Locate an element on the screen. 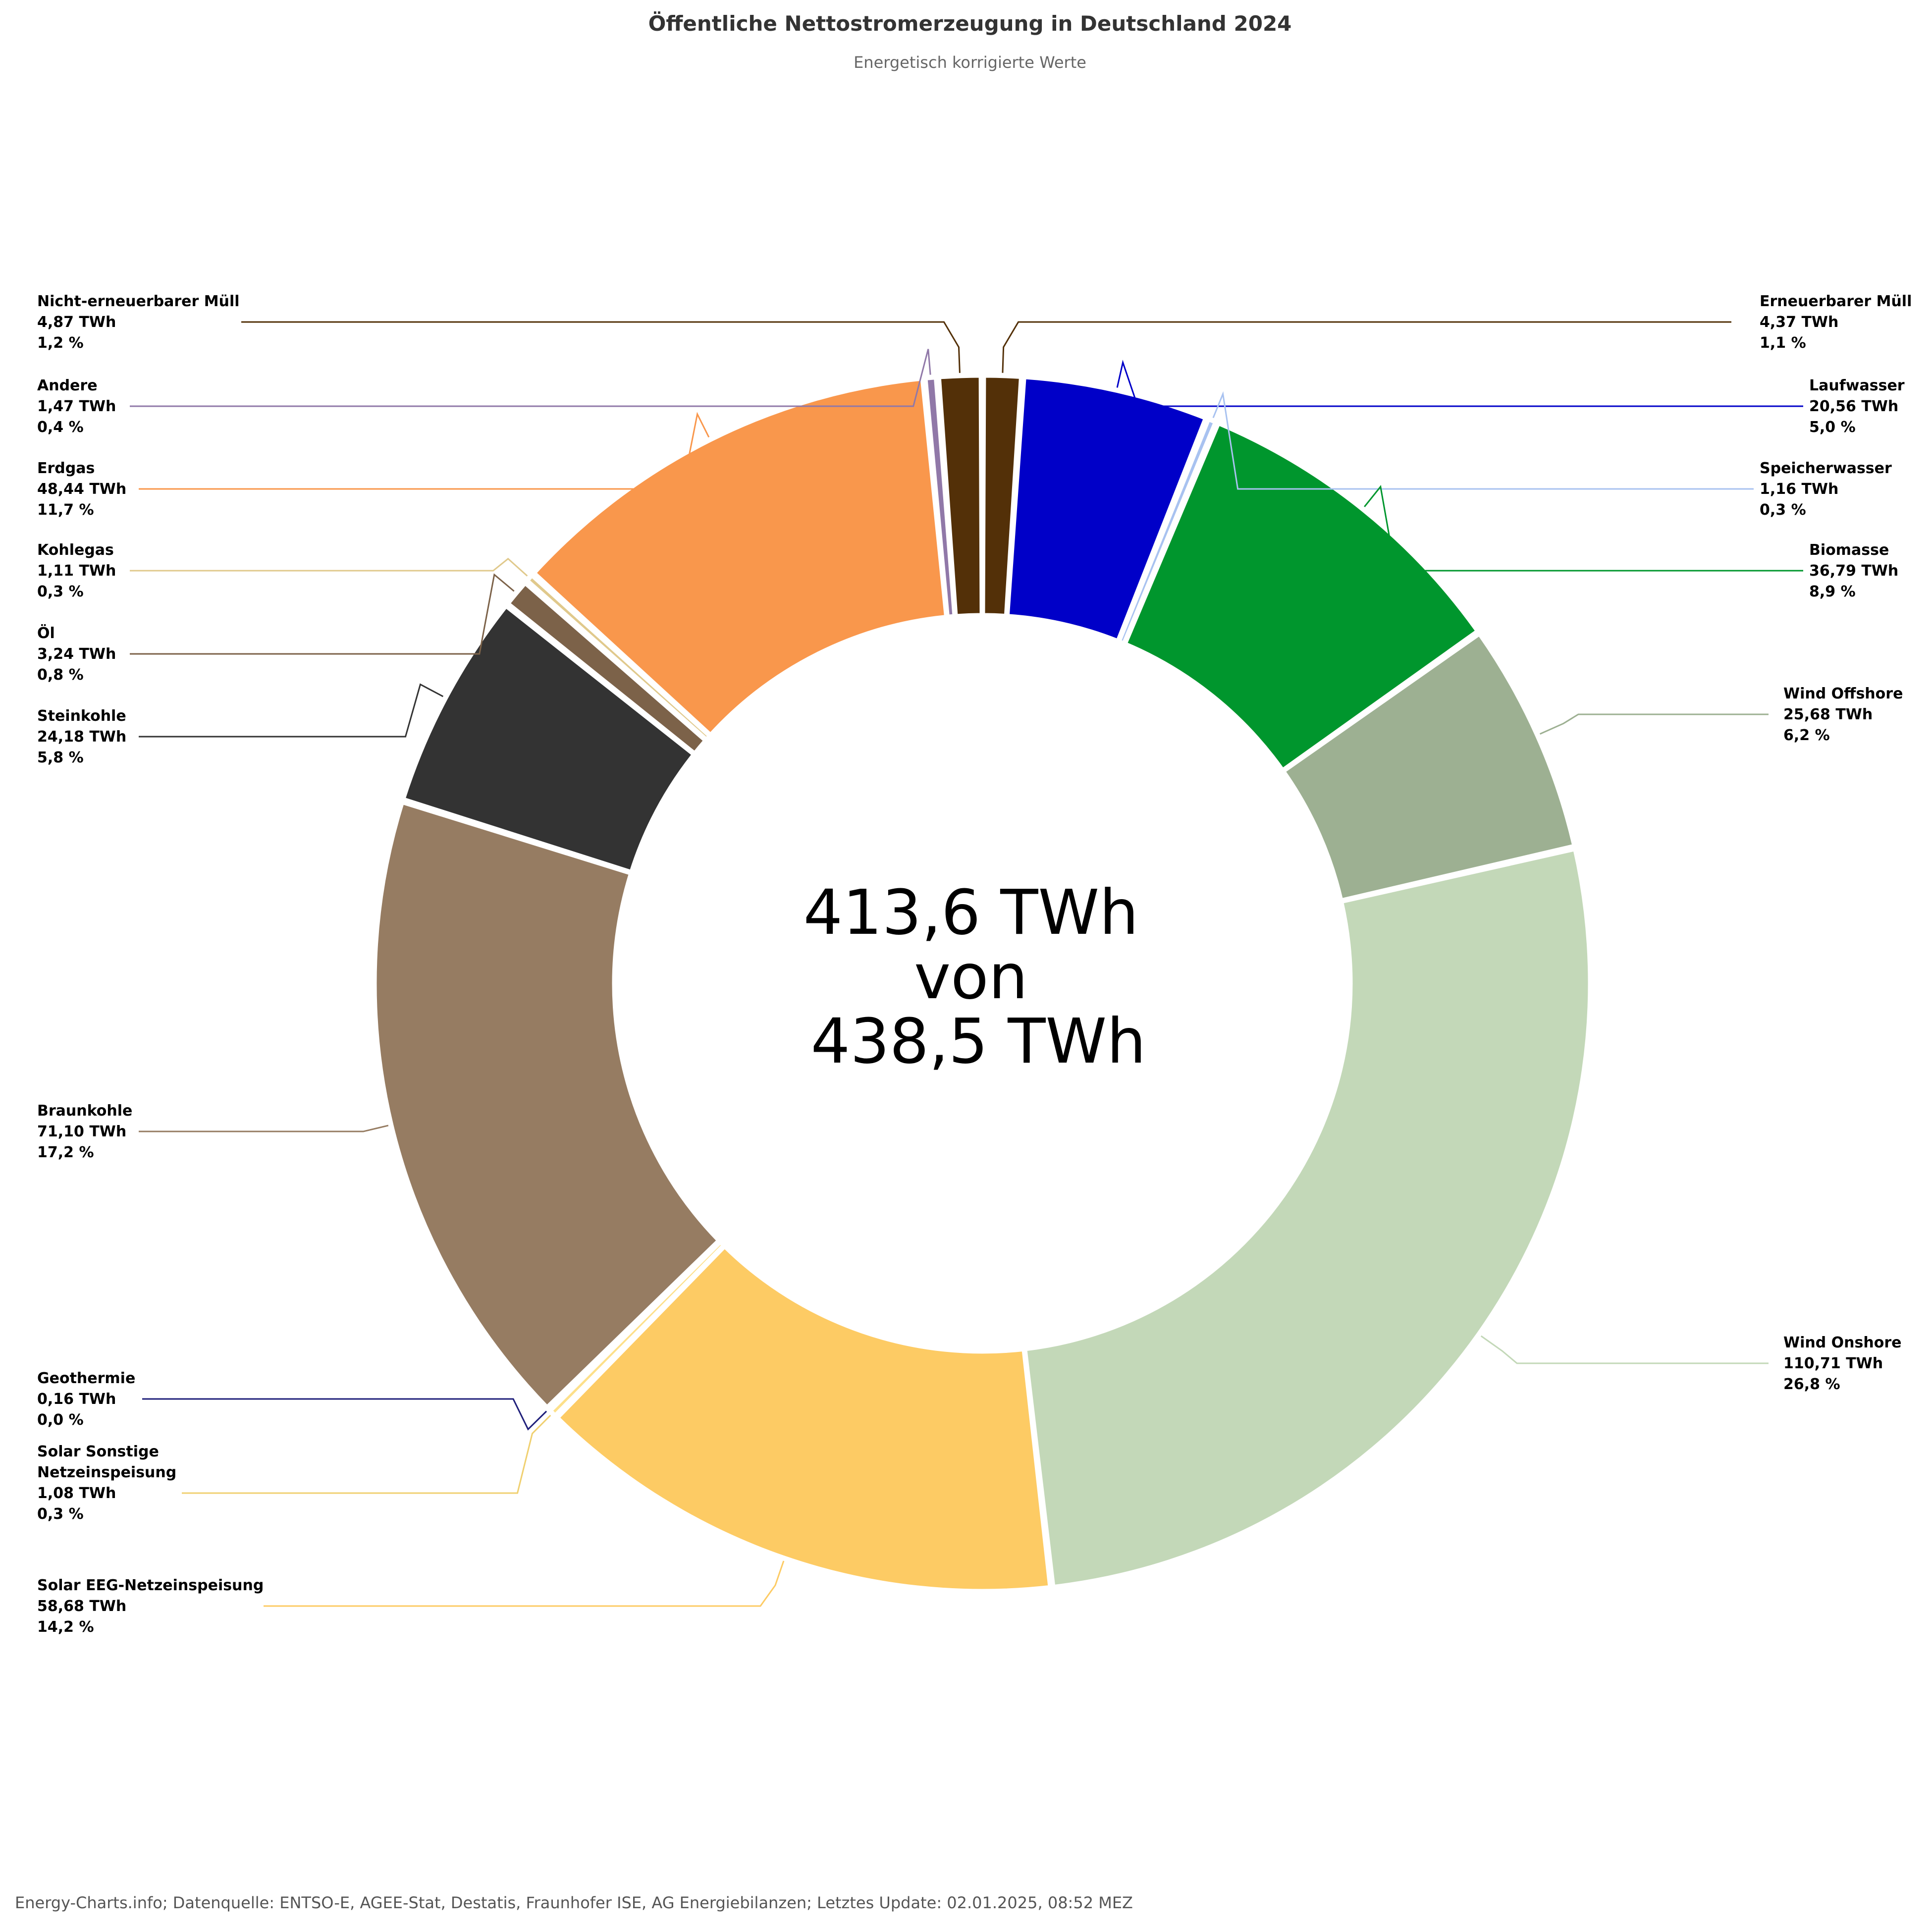 The image size is (1932, 1932). center-von: von is located at coordinates (971, 977).